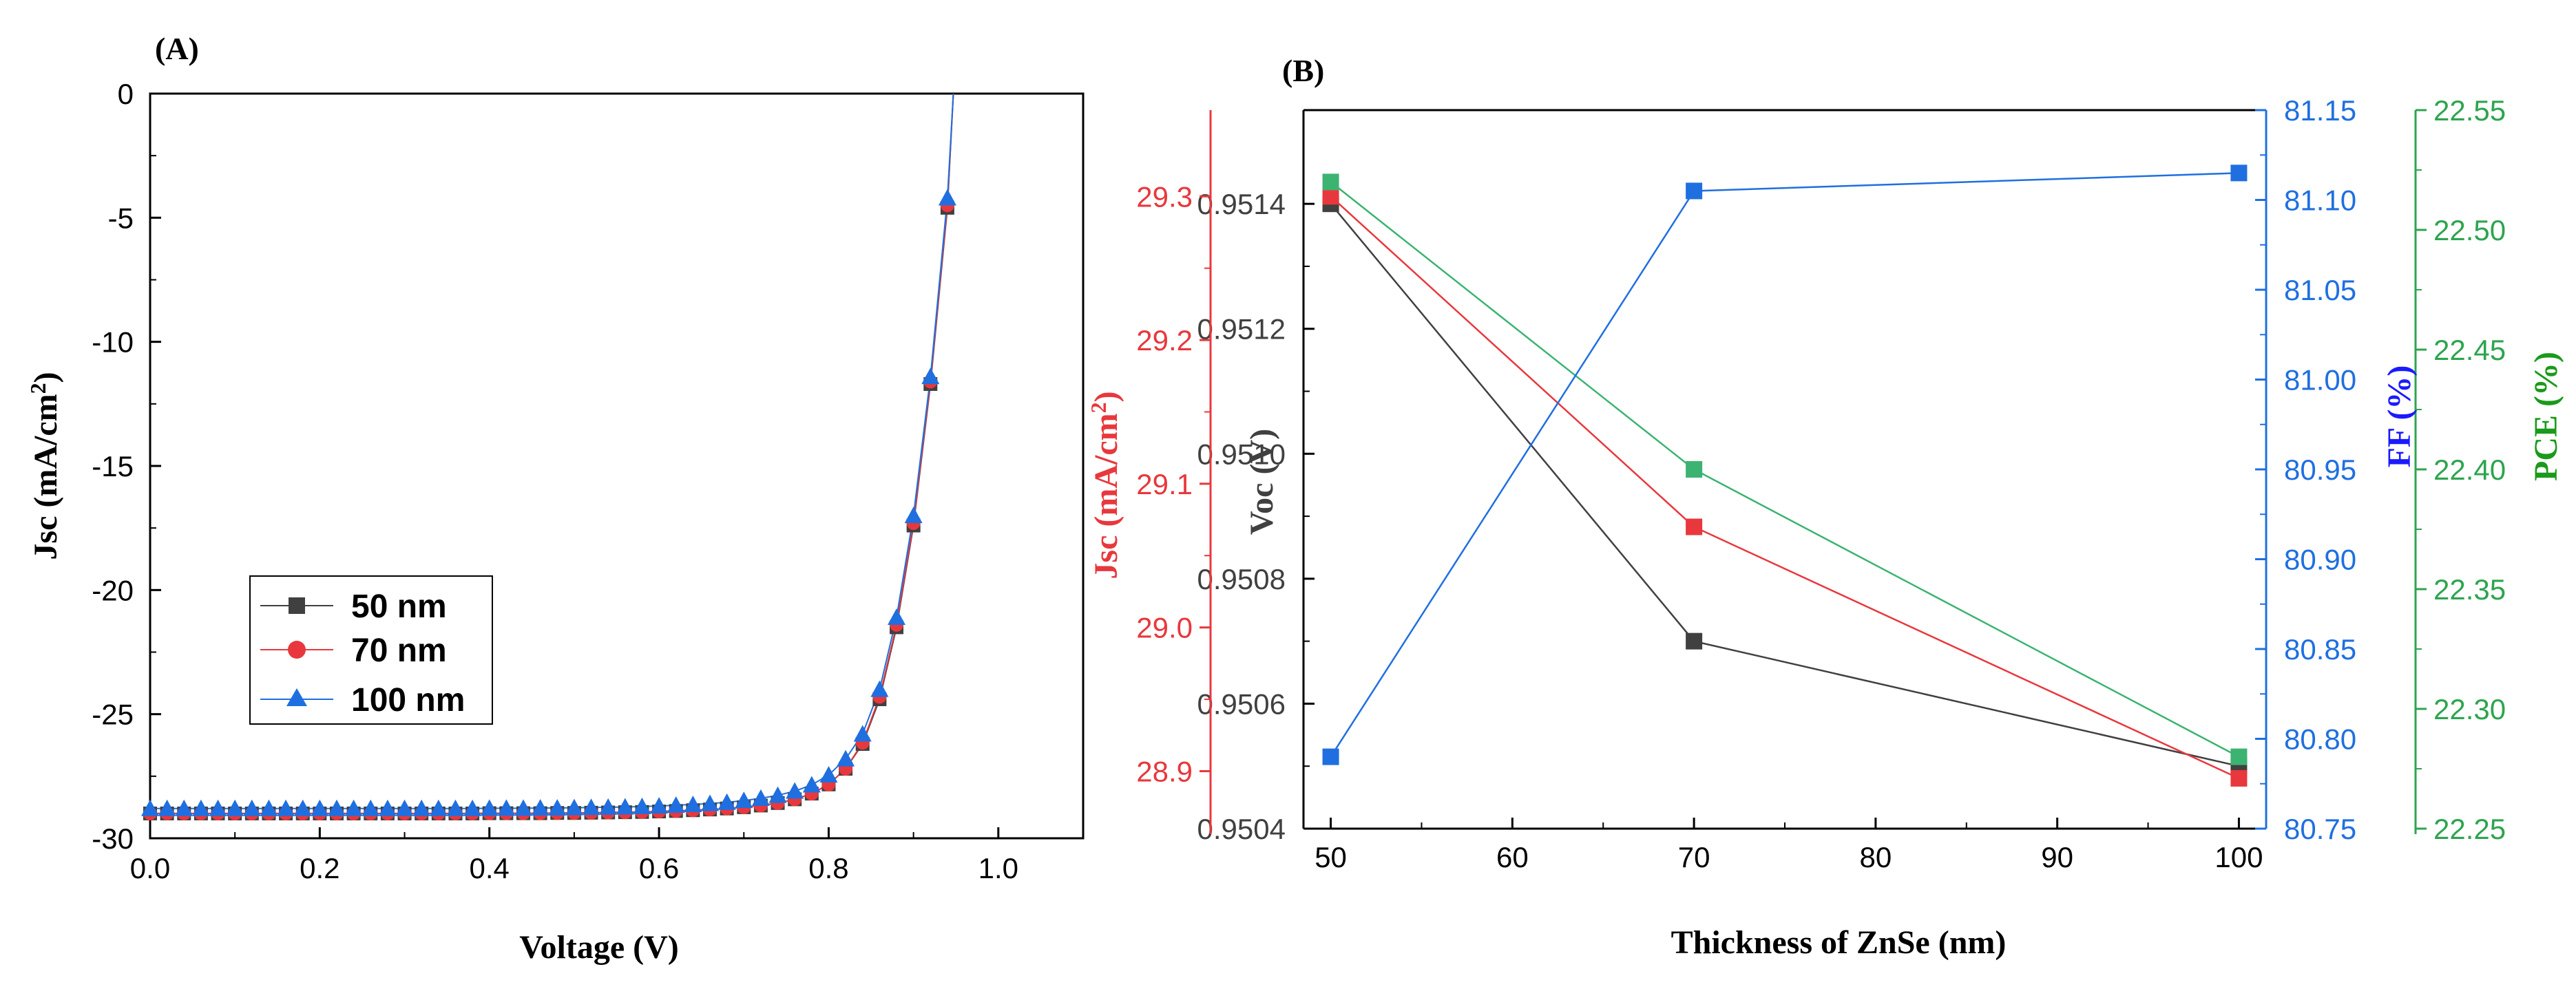  What do you see at coordinates (2320, 829) in the screenshot?
I see `y-tick-label-ff: 80.75` at bounding box center [2320, 829].